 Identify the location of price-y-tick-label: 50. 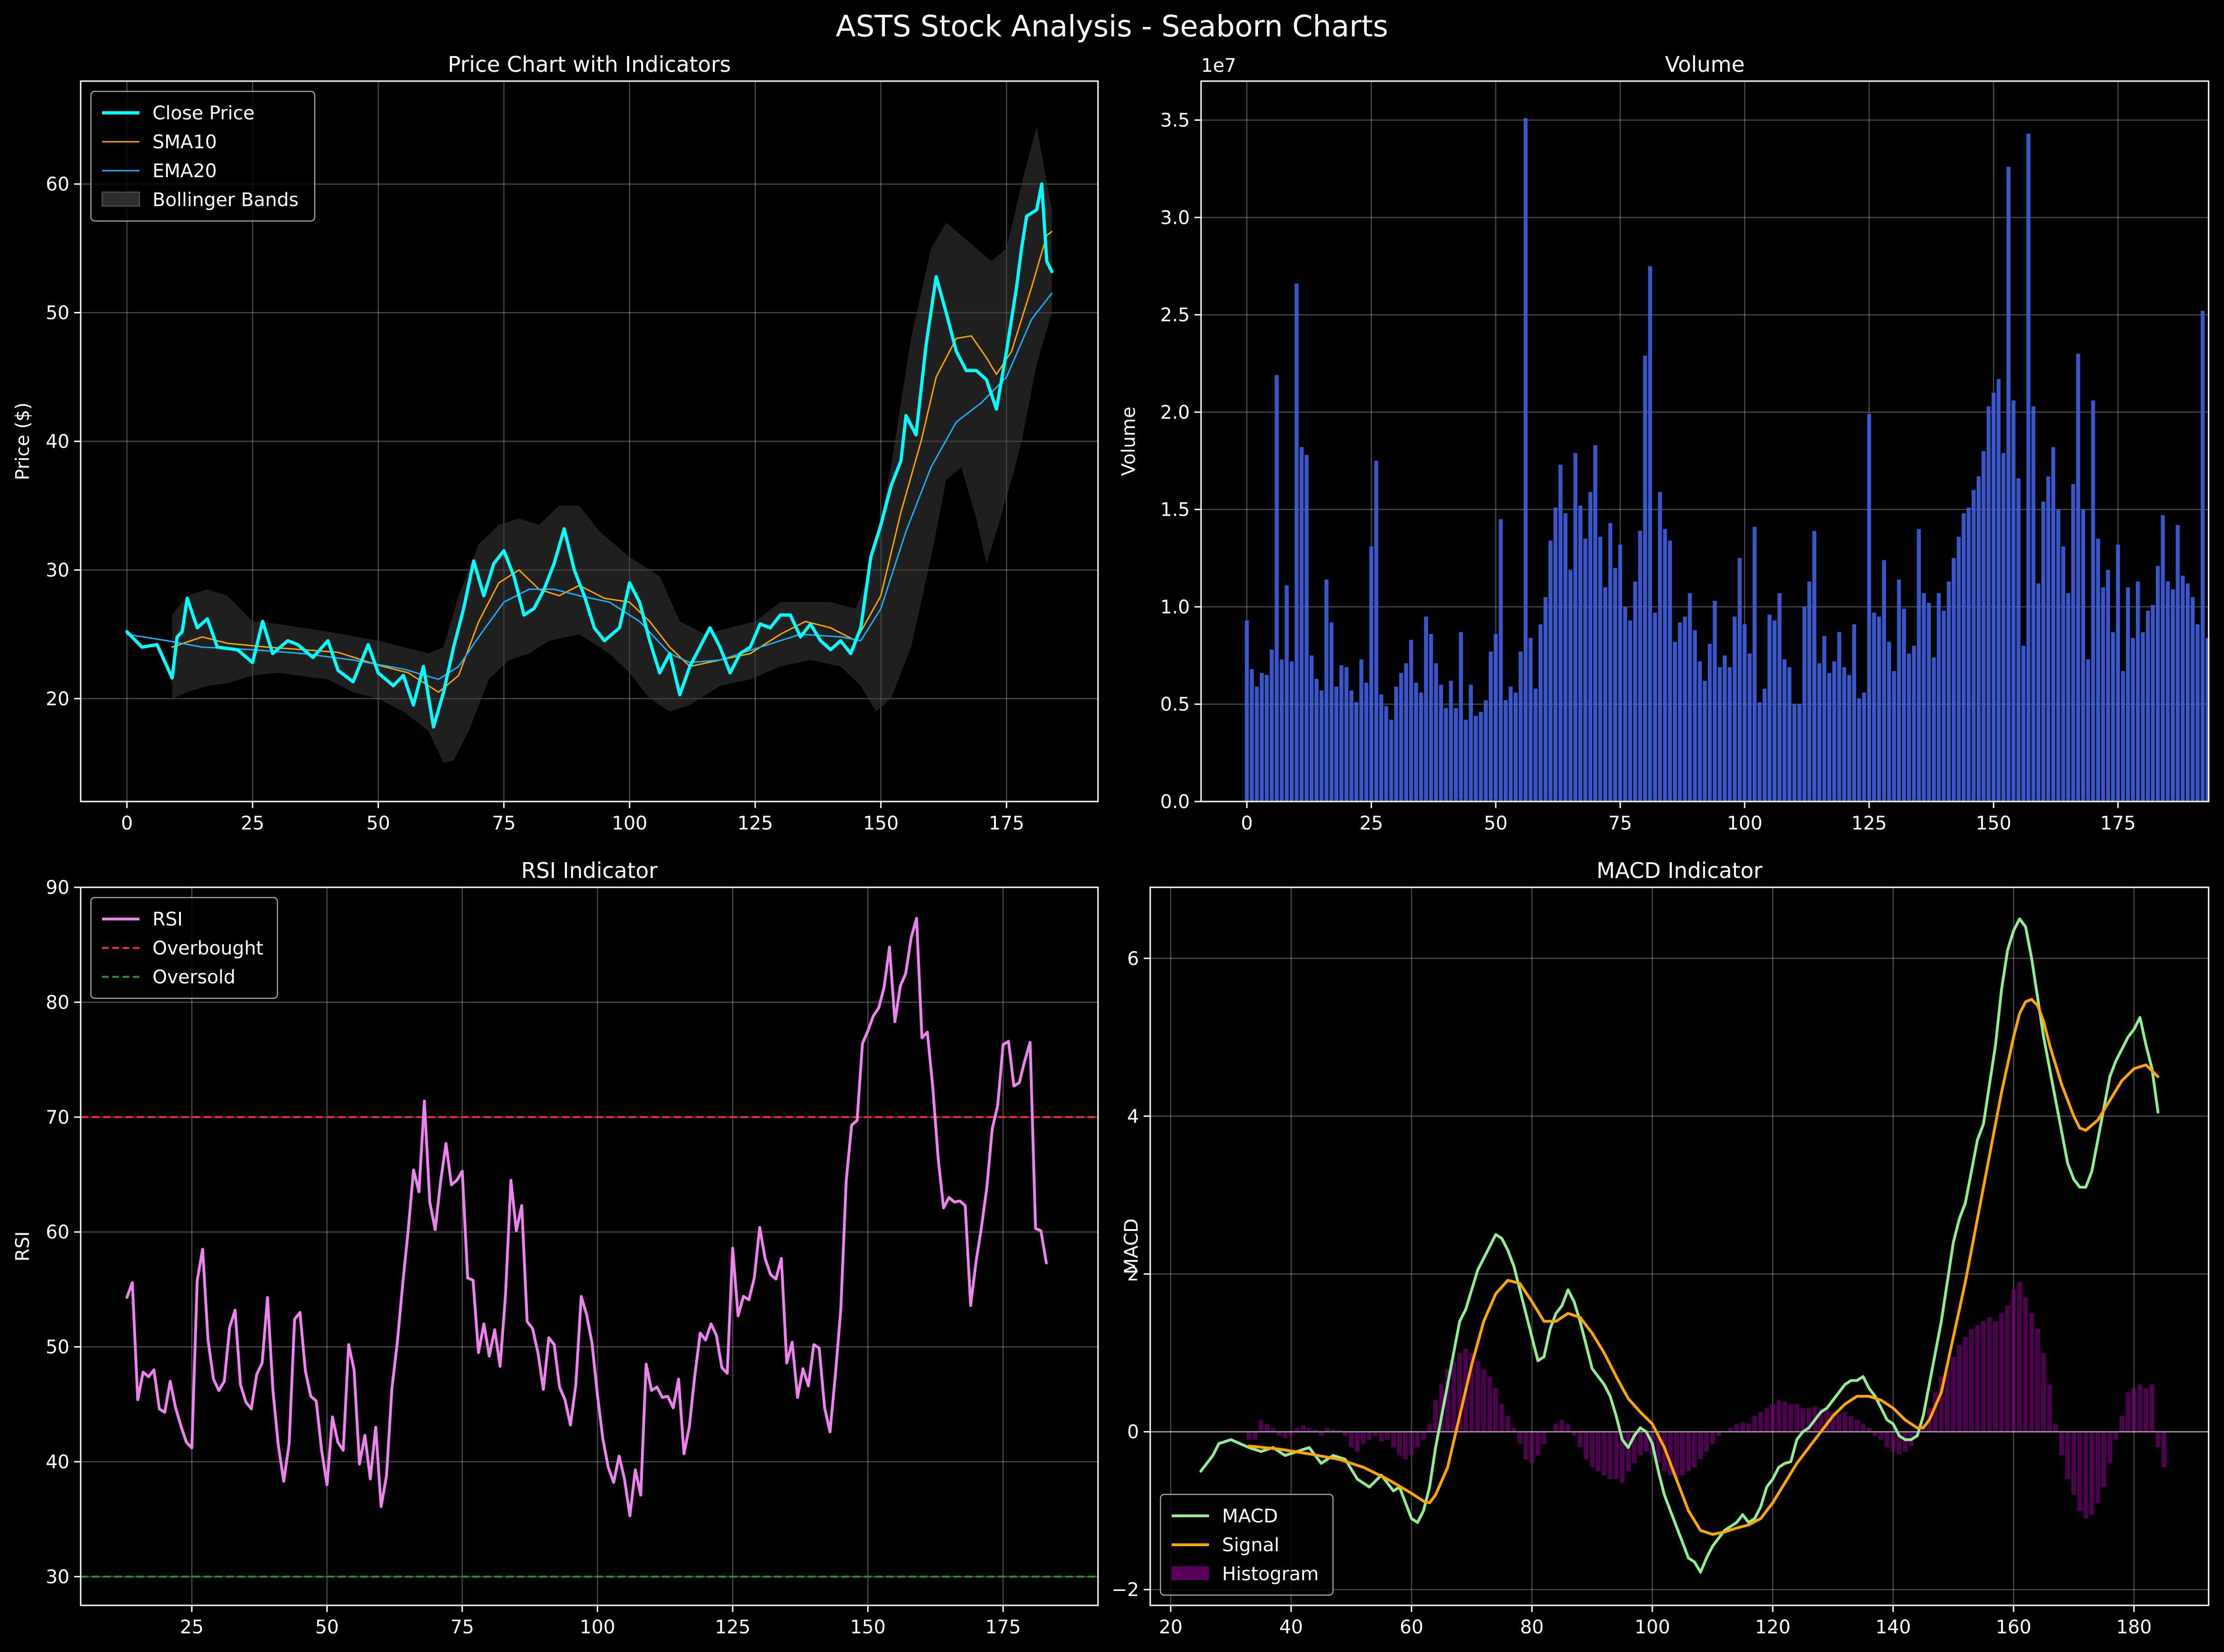
(58, 313).